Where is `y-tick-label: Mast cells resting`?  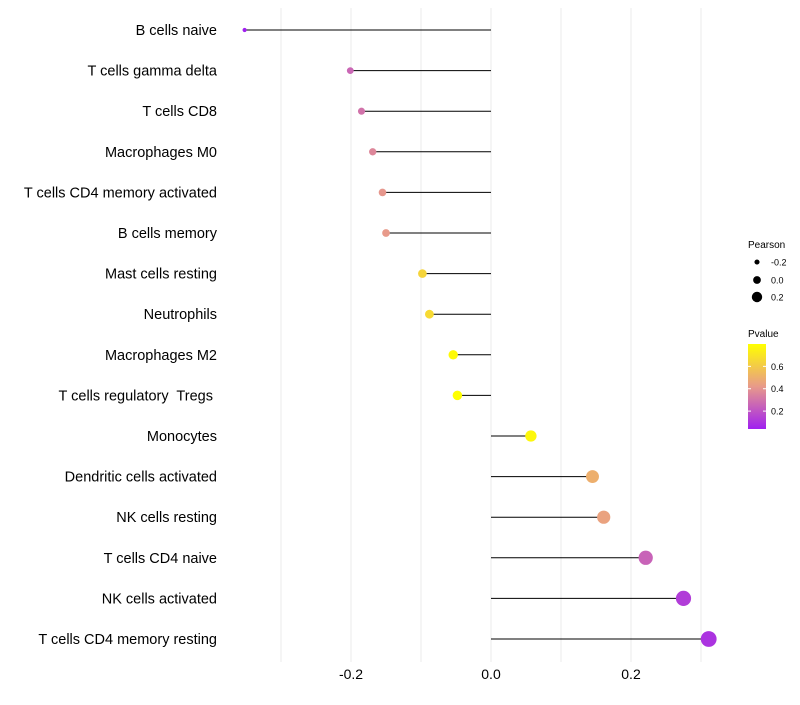
y-tick-label: Mast cells resting is located at coordinates (161, 275).